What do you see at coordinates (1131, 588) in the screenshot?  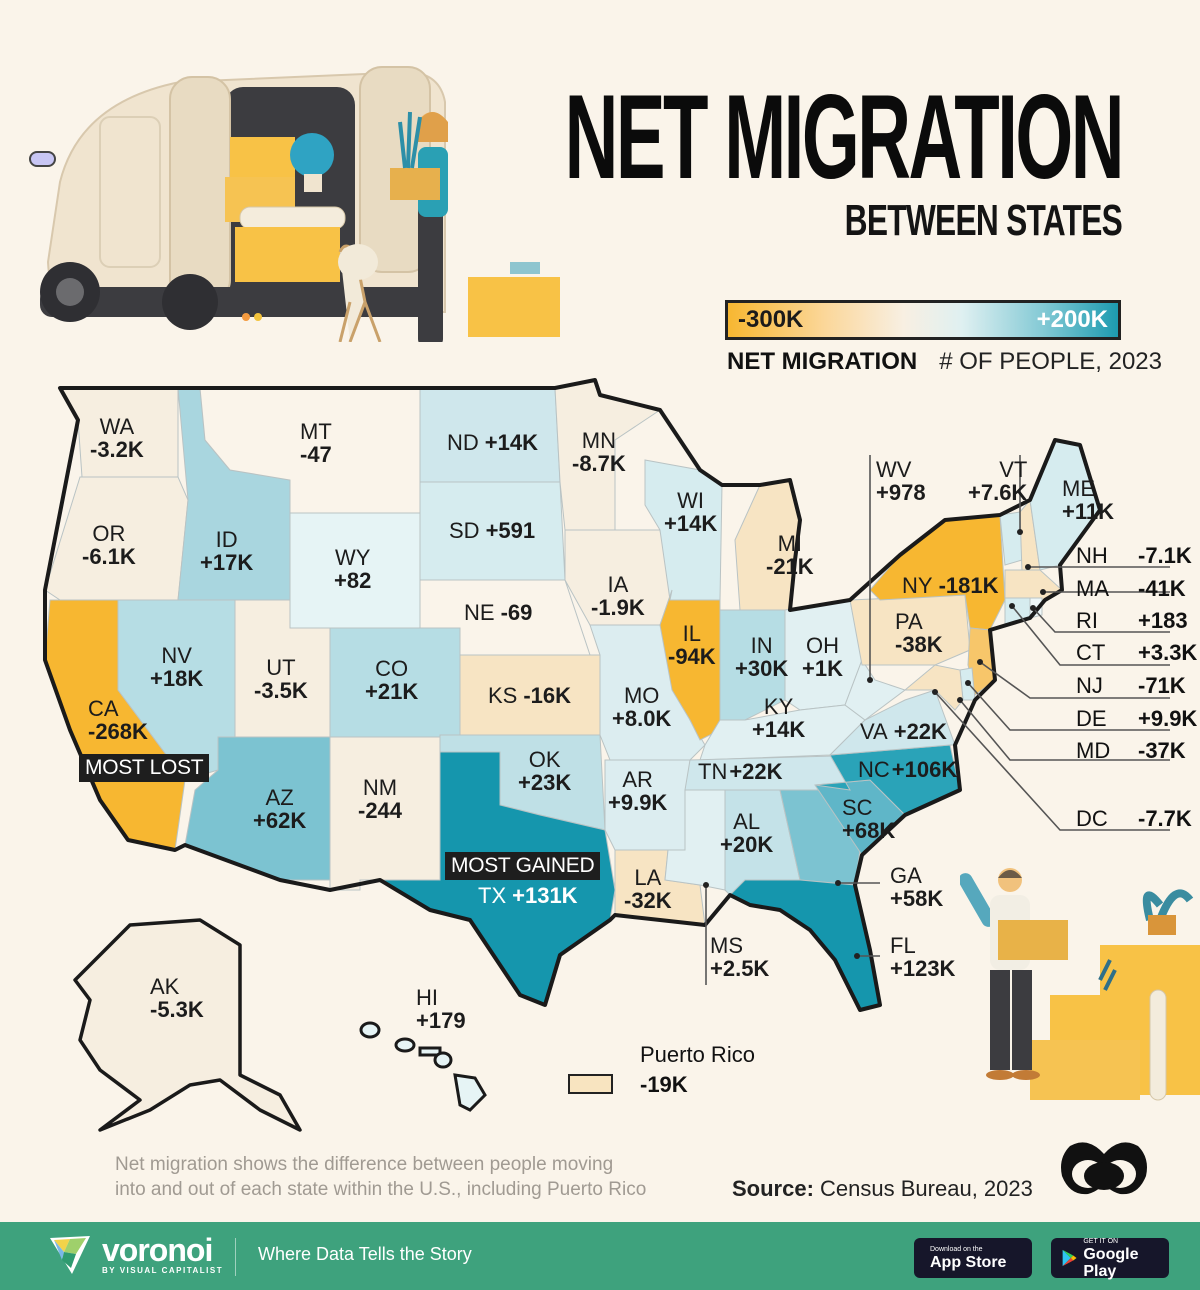 I see `label-ma: MA -41K` at bounding box center [1131, 588].